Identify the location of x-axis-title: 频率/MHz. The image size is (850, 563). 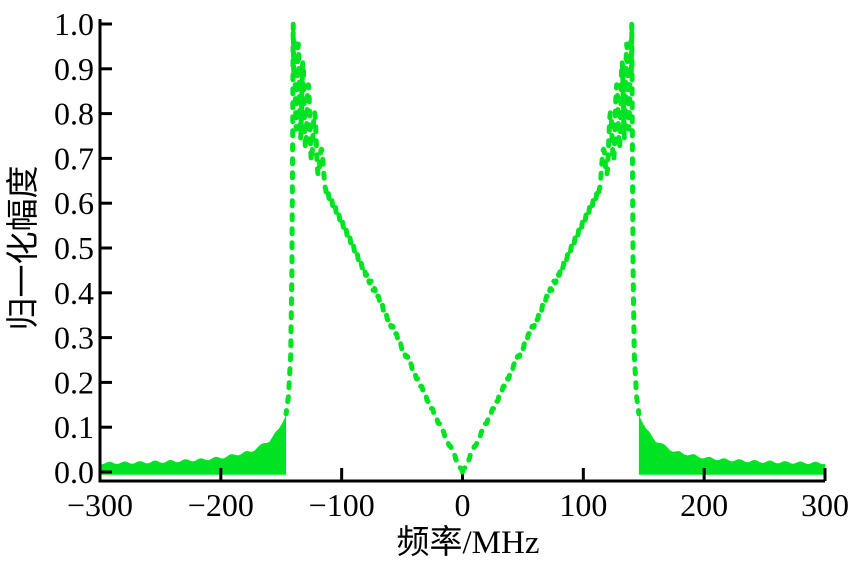
(468, 542).